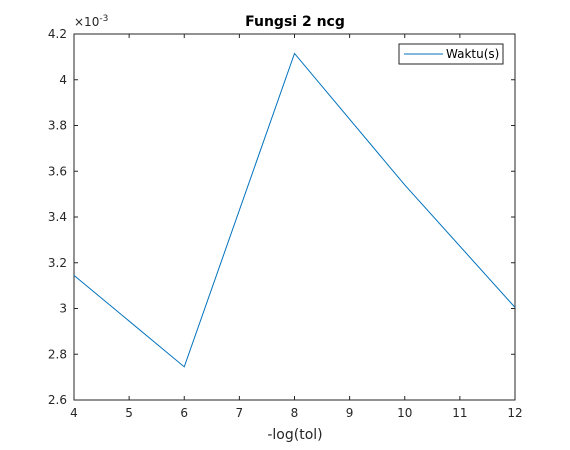 The image size is (570, 450). What do you see at coordinates (74, 413) in the screenshot?
I see `x-tick-label: 4` at bounding box center [74, 413].